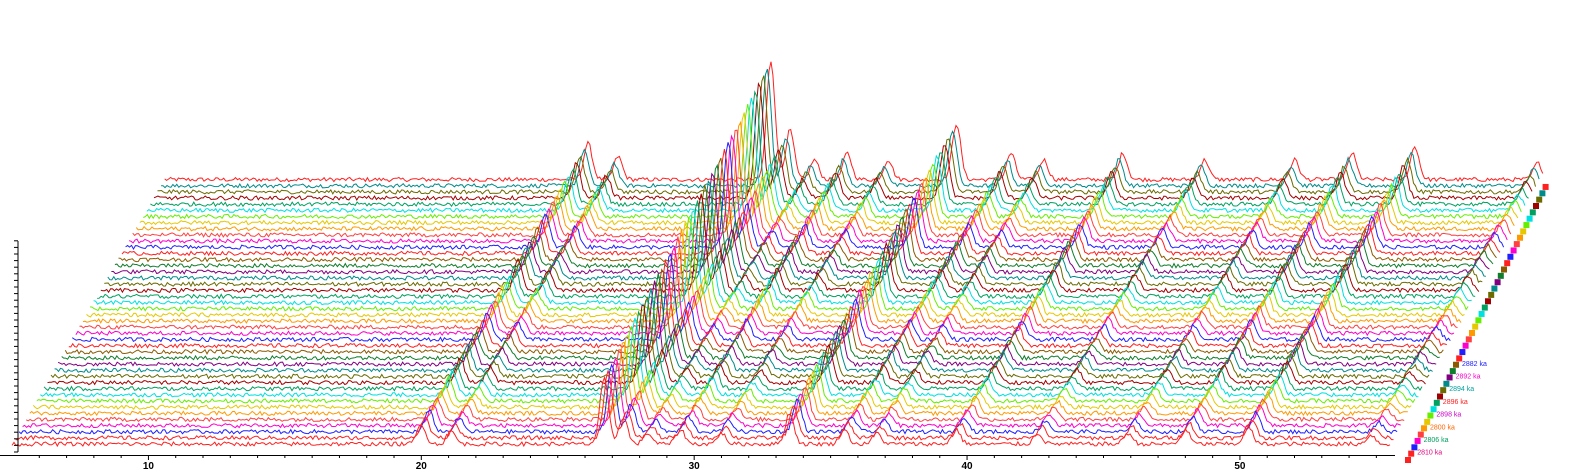 This screenshot has height=471, width=1573. Describe the element at coordinates (1240, 466) in the screenshot. I see `x-tick-label: 50` at that location.